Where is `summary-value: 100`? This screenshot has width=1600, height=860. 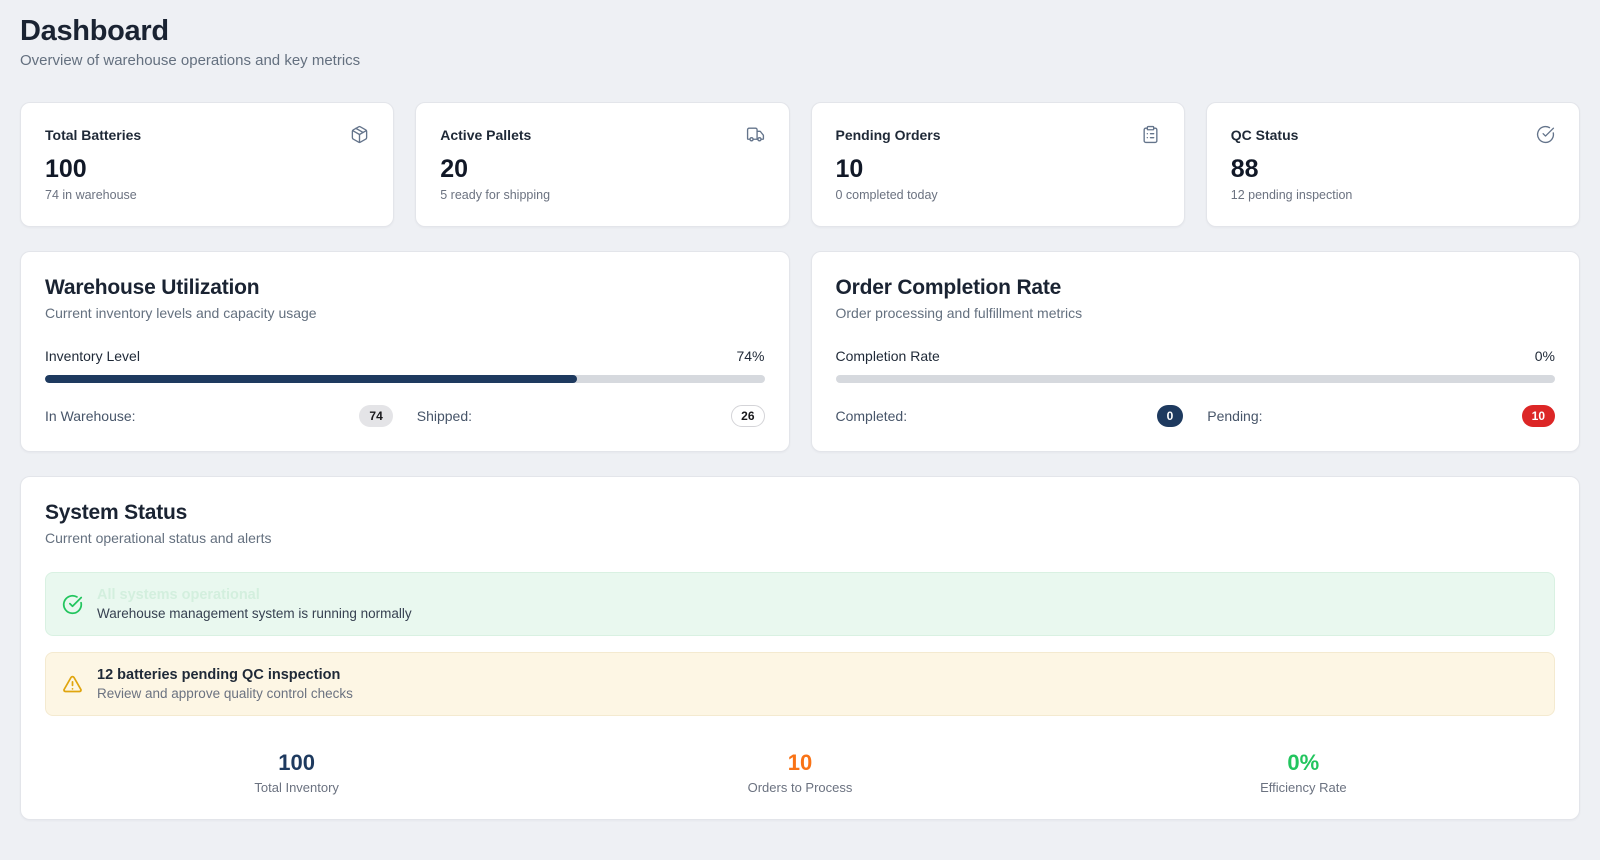 summary-value: 100 is located at coordinates (297, 763).